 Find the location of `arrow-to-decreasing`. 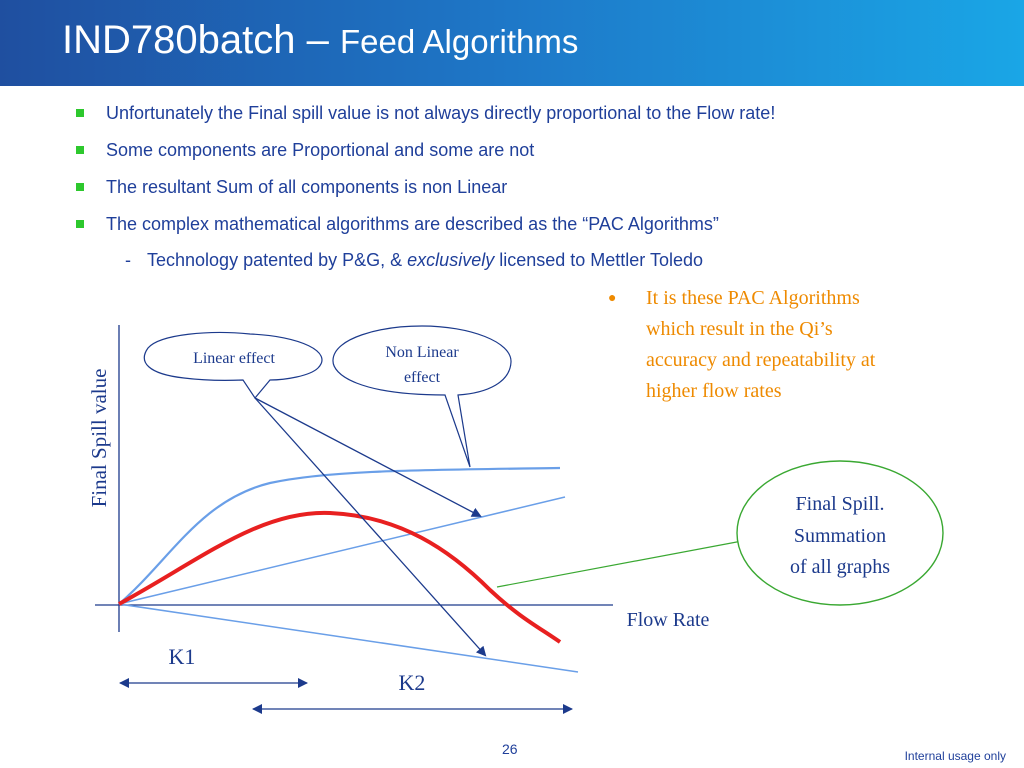

arrow-to-decreasing is located at coordinates (370, 527).